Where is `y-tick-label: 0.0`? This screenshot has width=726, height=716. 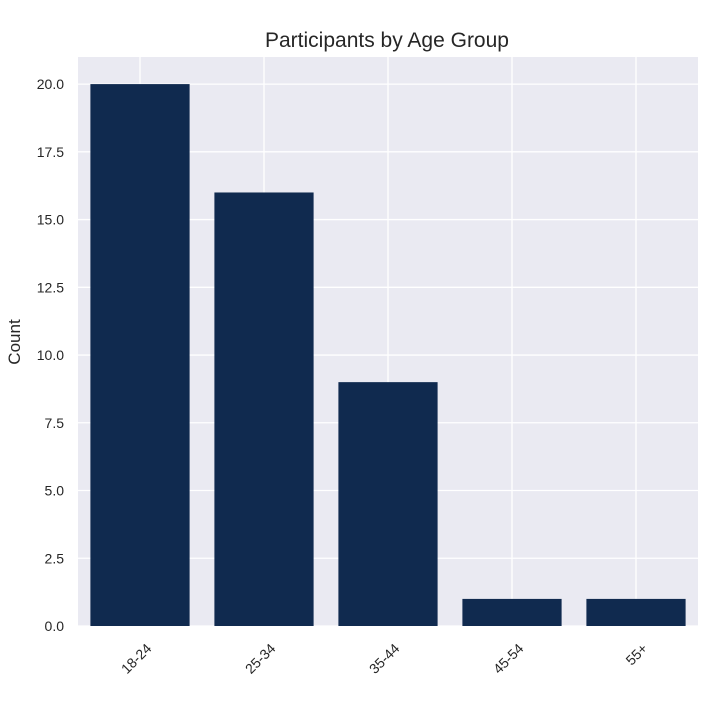 y-tick-label: 0.0 is located at coordinates (55, 626).